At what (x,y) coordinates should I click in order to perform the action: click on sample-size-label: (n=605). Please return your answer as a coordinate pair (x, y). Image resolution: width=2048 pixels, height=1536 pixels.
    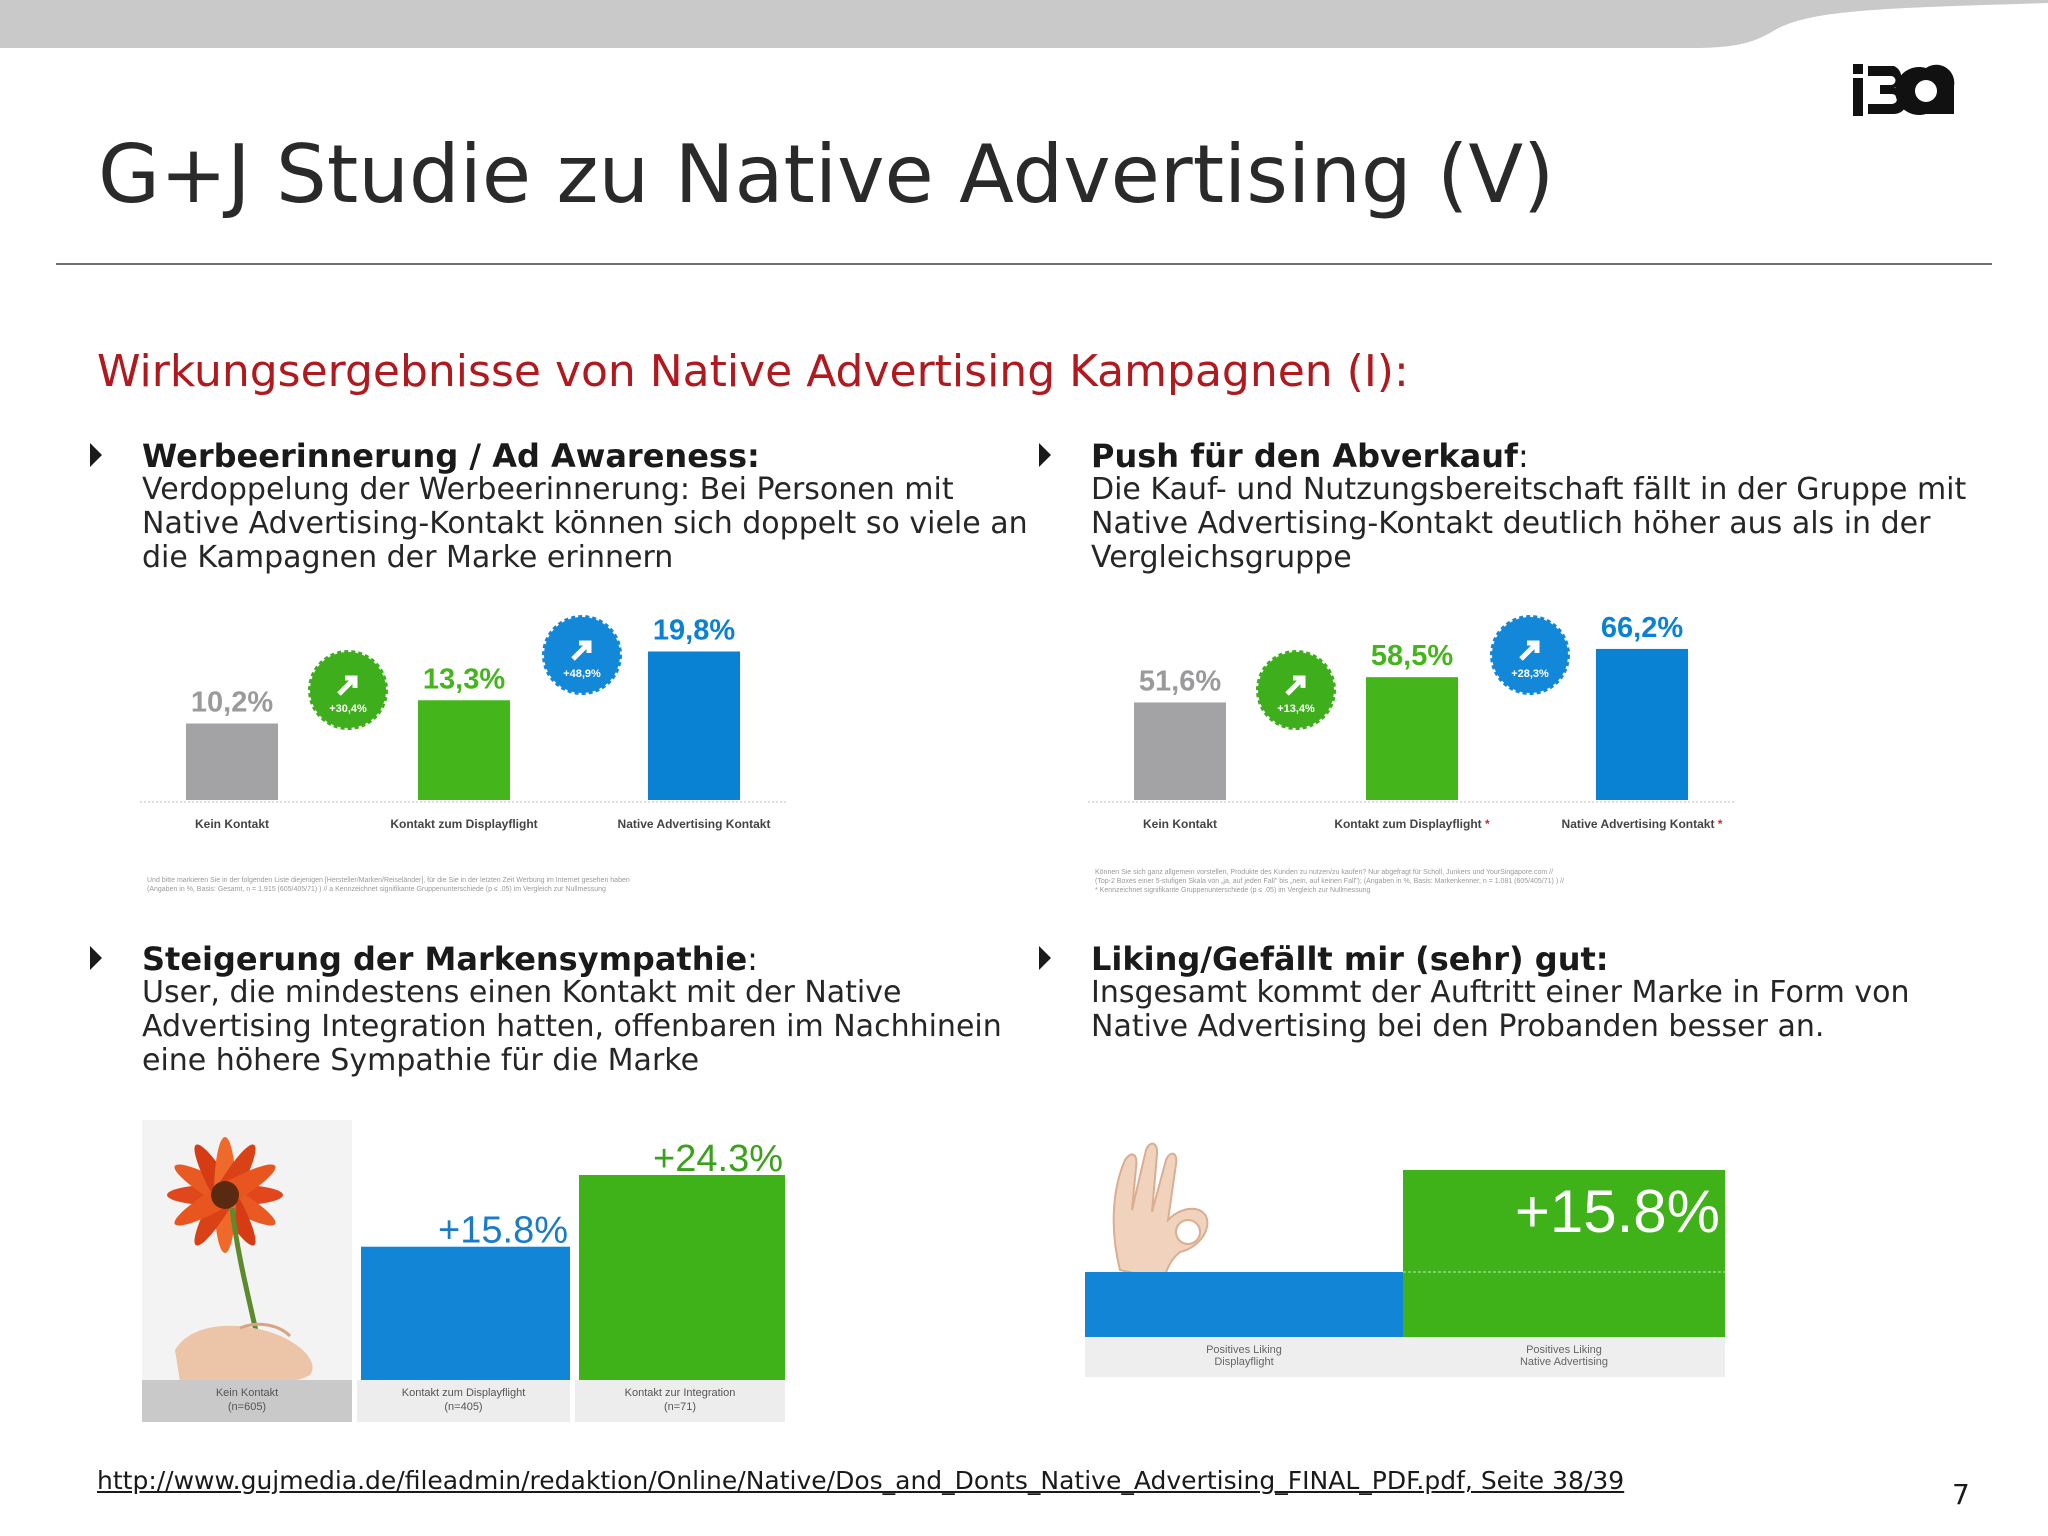
    Looking at the image, I should click on (247, 1407).